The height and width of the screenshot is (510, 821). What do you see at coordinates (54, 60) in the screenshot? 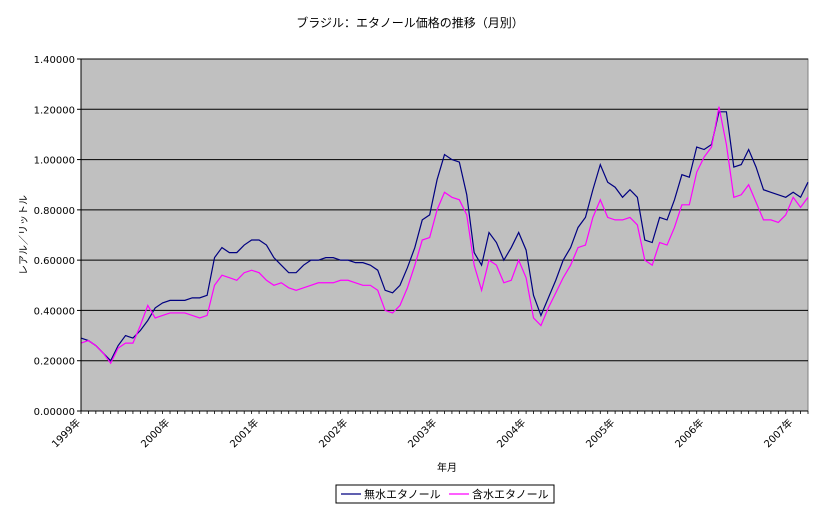
I see `y-tick-label: 1.40000` at bounding box center [54, 60].